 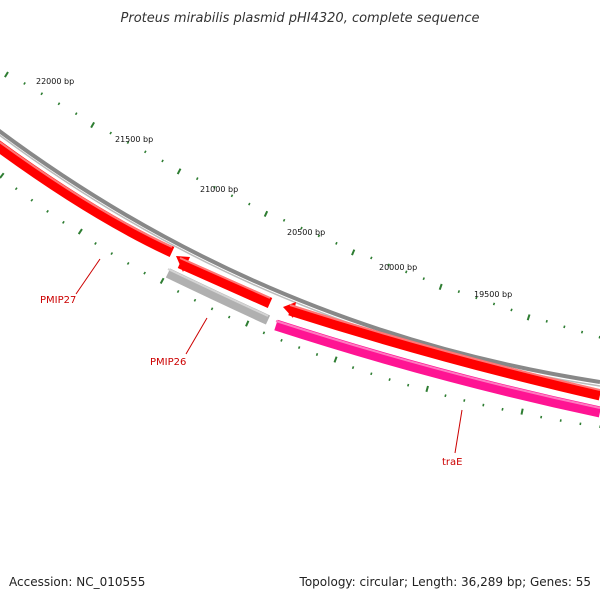 What do you see at coordinates (58, 300) in the screenshot?
I see `gene-label-pmip27: PMIP27` at bounding box center [58, 300].